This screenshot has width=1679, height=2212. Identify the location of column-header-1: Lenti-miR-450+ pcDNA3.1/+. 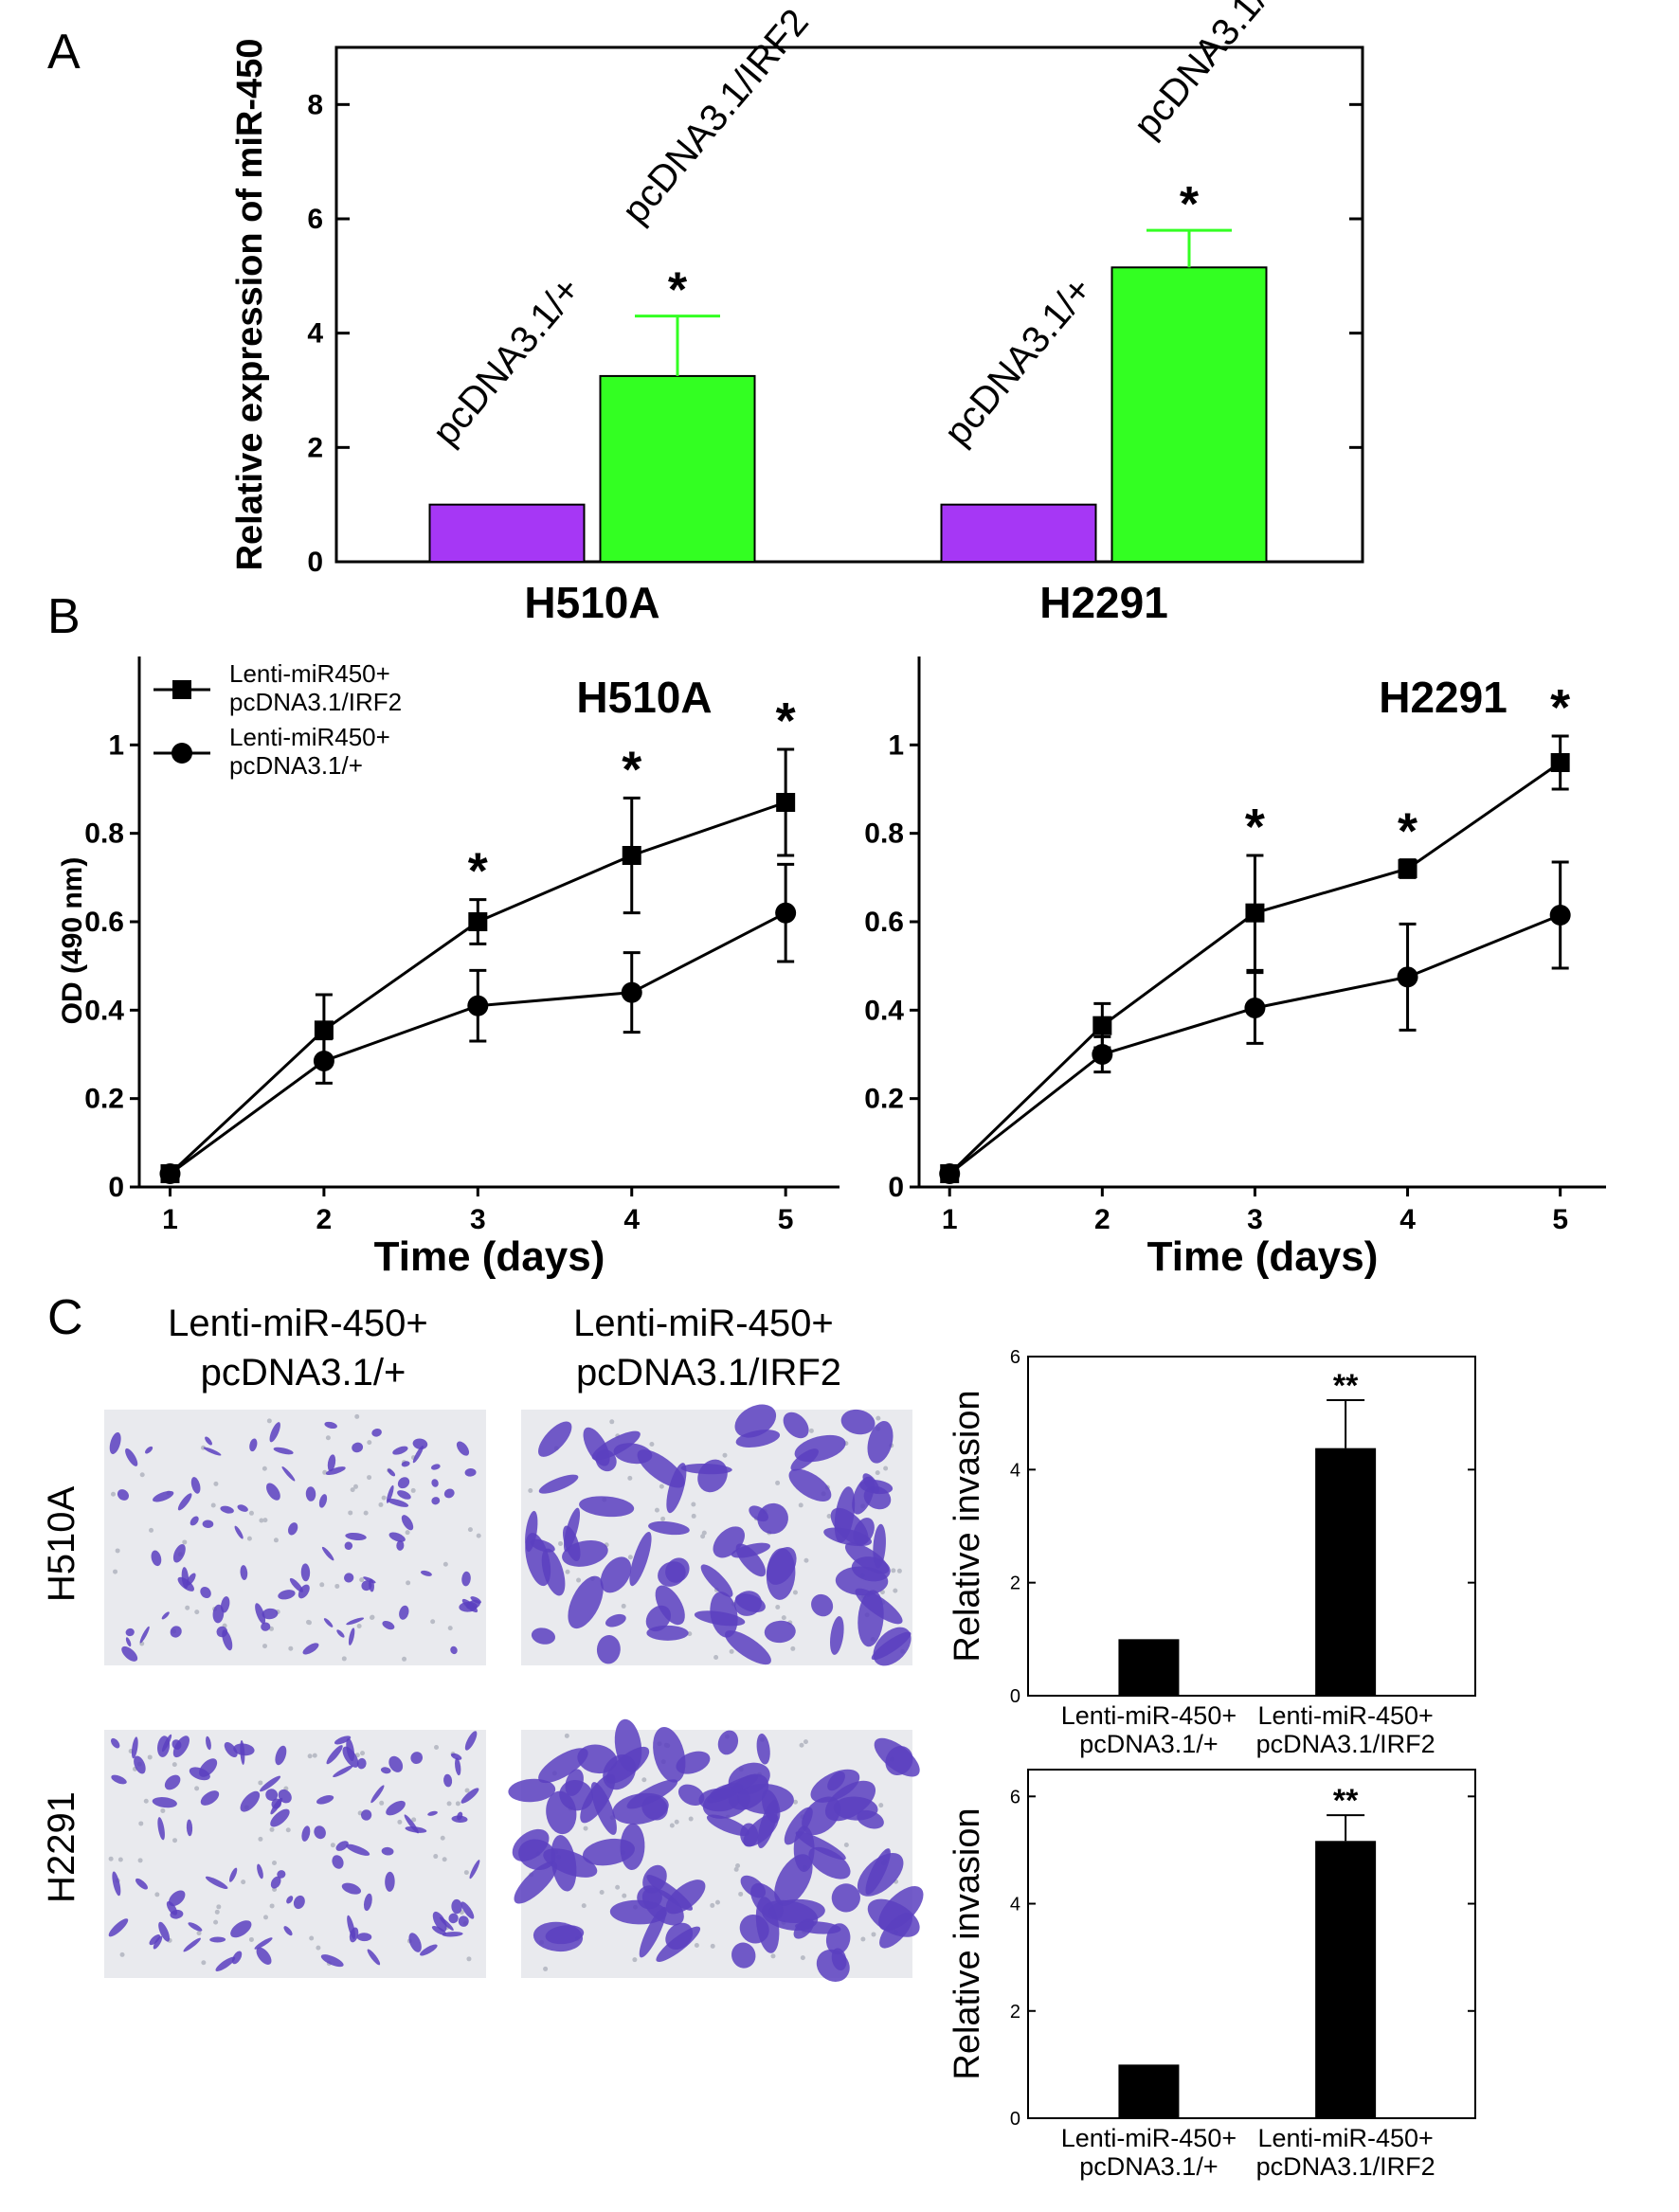
(303, 1349).